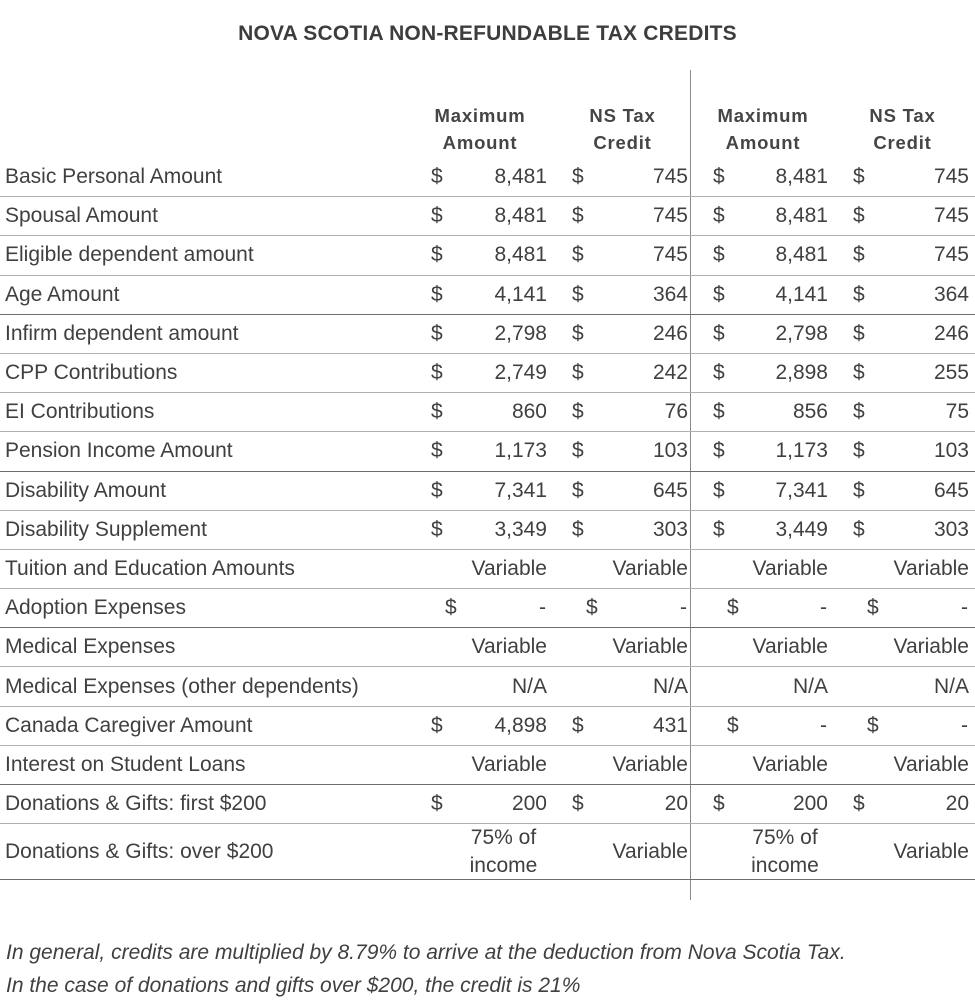  What do you see at coordinates (487, 609) in the screenshot?
I see `table-row: Adoption Expenses $ - $ - $ - $ -` at bounding box center [487, 609].